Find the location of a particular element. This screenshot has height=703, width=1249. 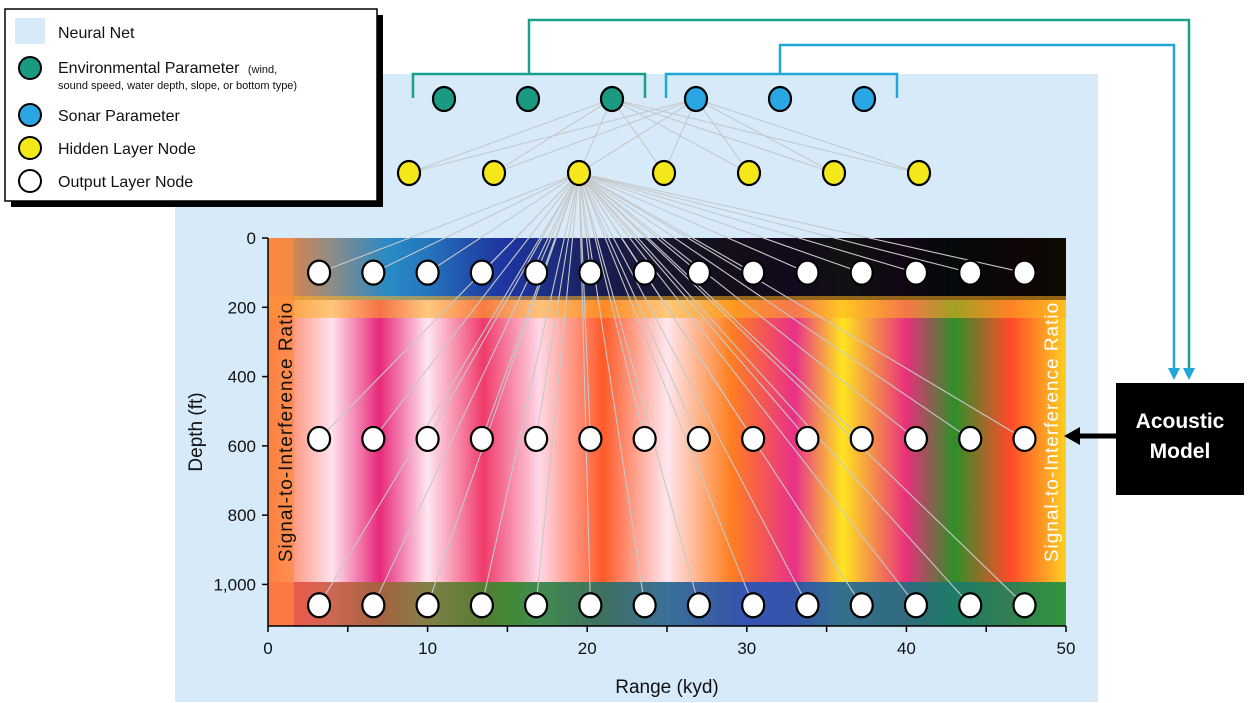

acoustic-model-line1: Acoustic is located at coordinates (1180, 421).